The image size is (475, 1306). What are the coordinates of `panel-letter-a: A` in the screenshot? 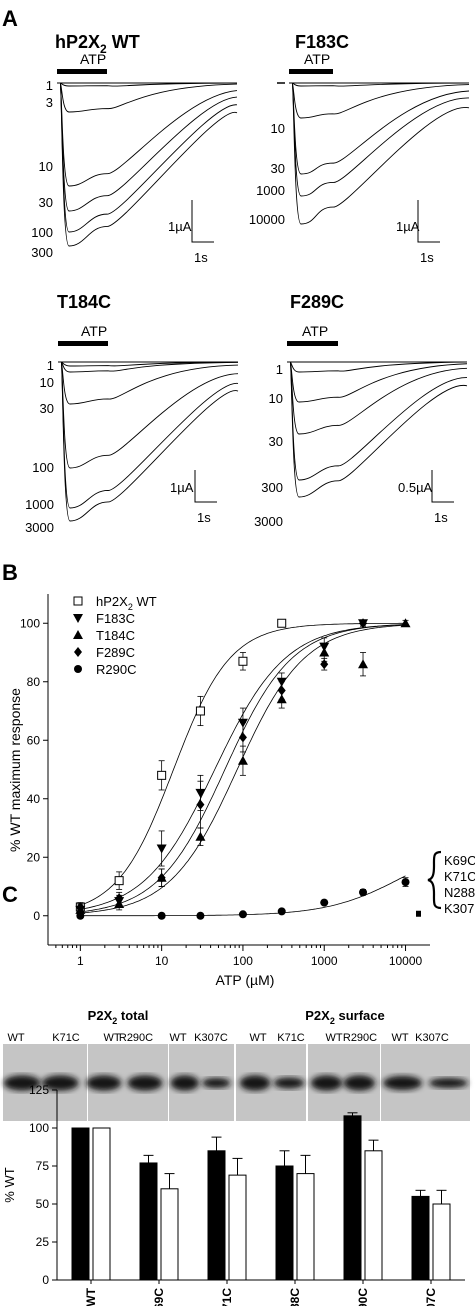 It's located at (10, 18).